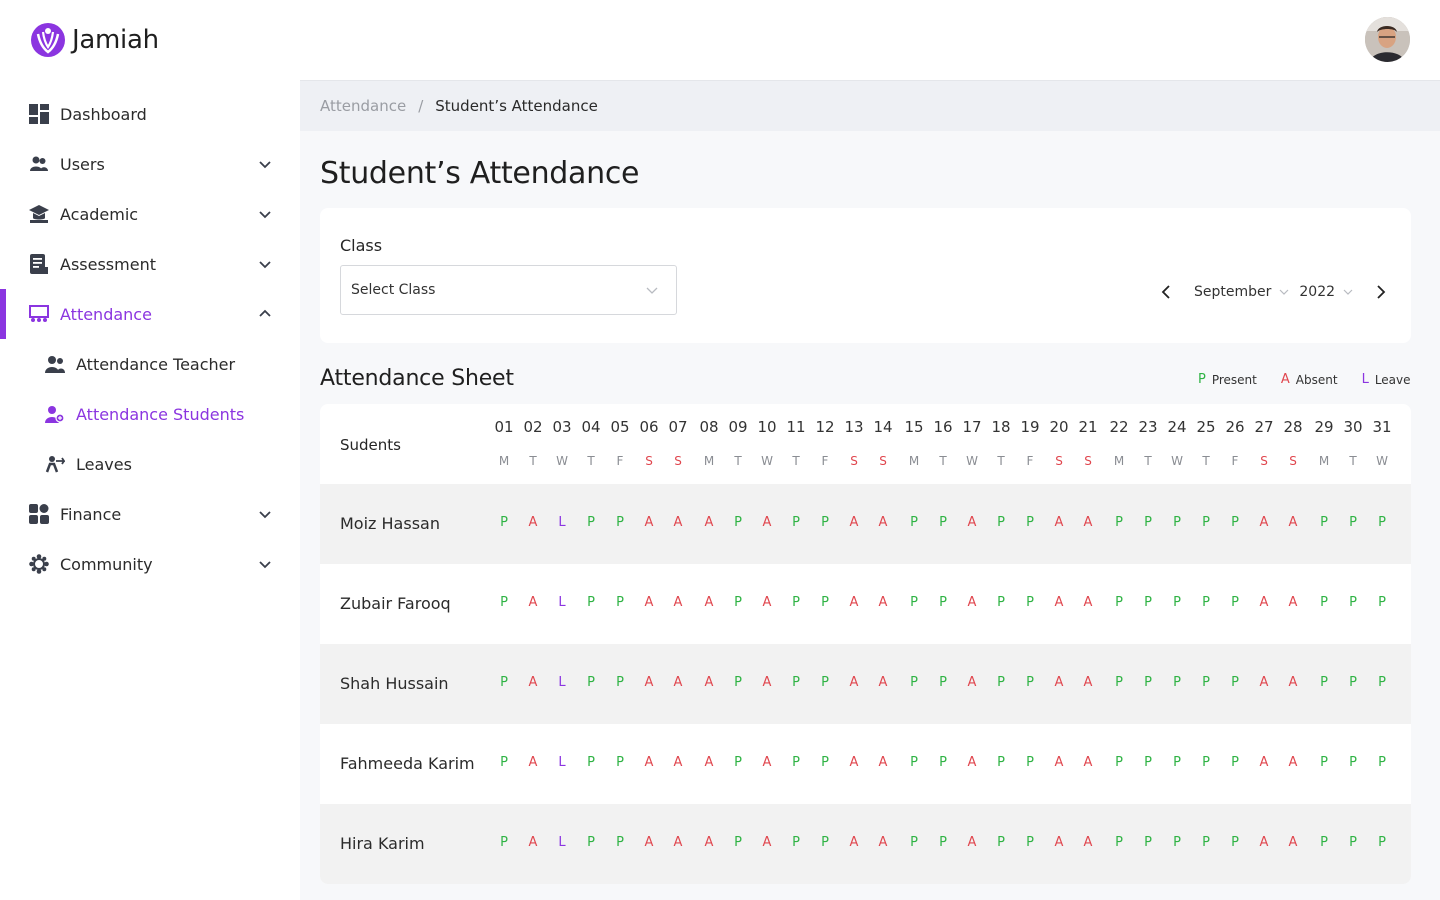 Image resolution: width=1440 pixels, height=900 pixels. What do you see at coordinates (150, 164) in the screenshot?
I see `sidebar-item-users: Users` at bounding box center [150, 164].